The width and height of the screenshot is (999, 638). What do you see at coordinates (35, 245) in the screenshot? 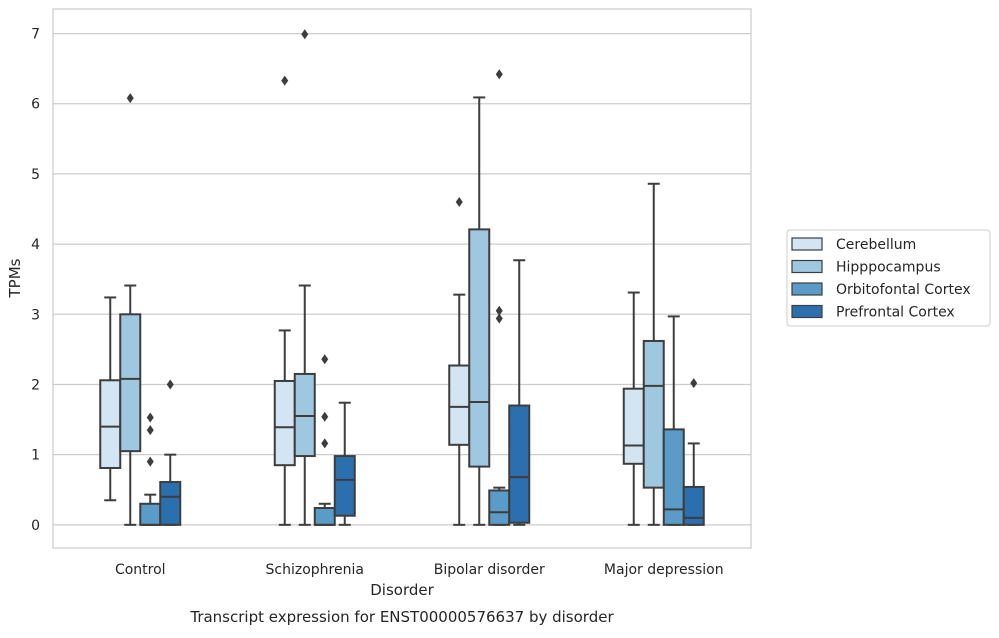
I see `y-tick-label: 4` at bounding box center [35, 245].